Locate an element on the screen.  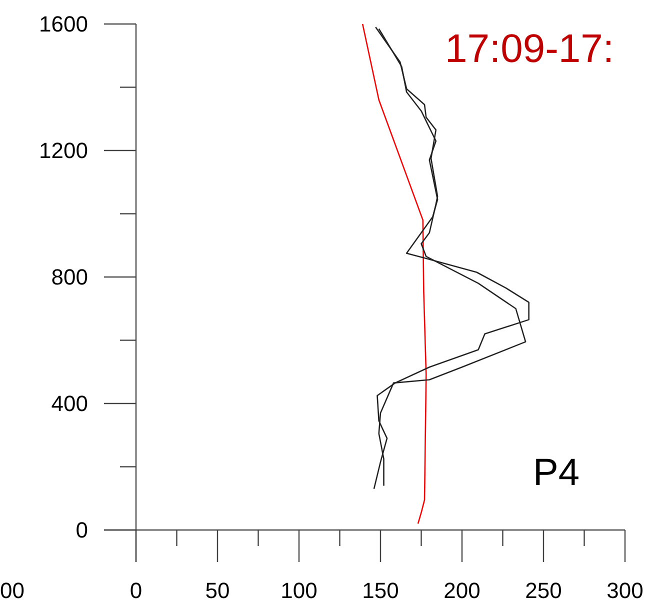
x-tick-label: 300 is located at coordinates (625, 590).